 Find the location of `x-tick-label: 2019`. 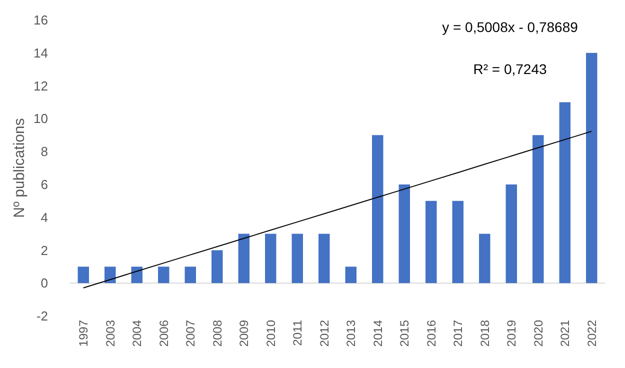

x-tick-label: 2019 is located at coordinates (511, 333).